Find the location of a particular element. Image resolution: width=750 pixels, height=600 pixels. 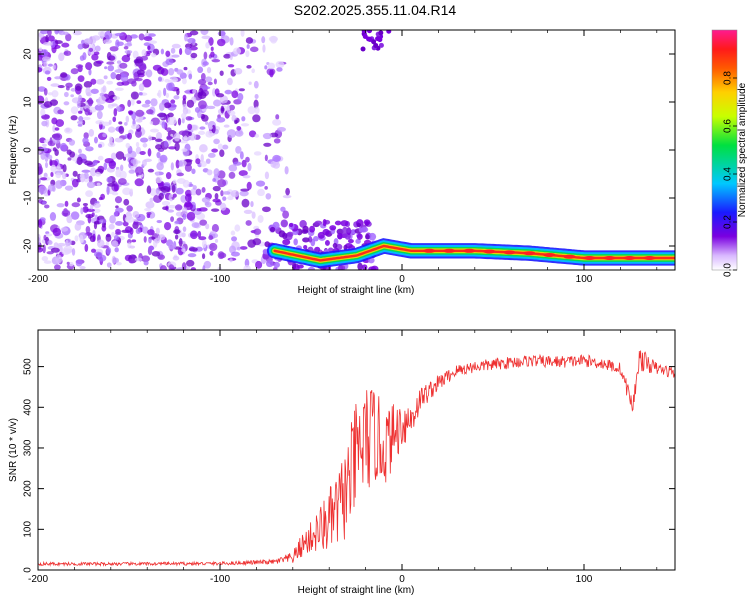

figure-title: S202.2025.355.11.04.R14 is located at coordinates (375, 10).